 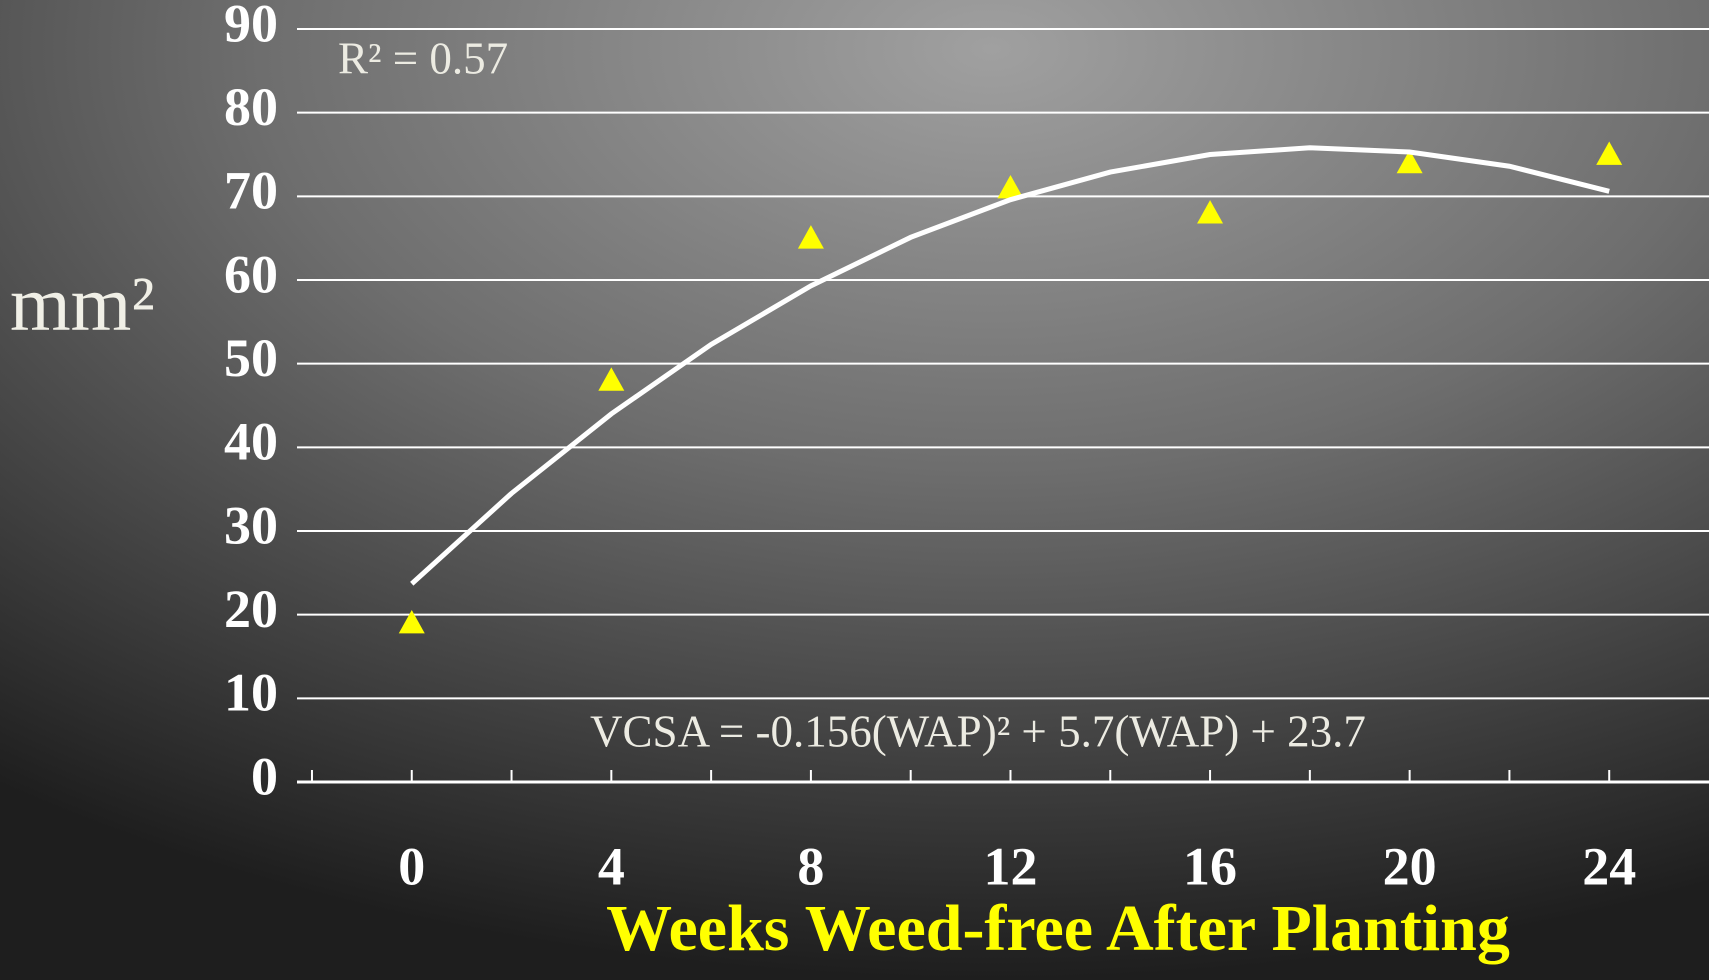 What do you see at coordinates (411, 866) in the screenshot?
I see `x-tick-label: 0` at bounding box center [411, 866].